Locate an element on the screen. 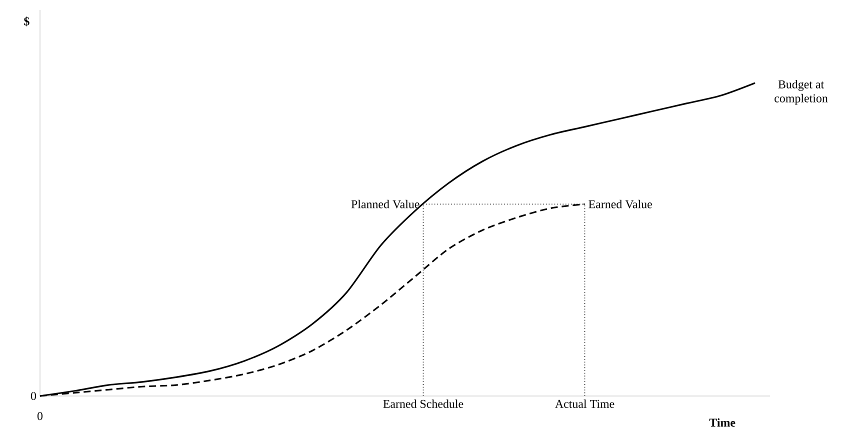  text: Actual Time is located at coordinates (584, 404).